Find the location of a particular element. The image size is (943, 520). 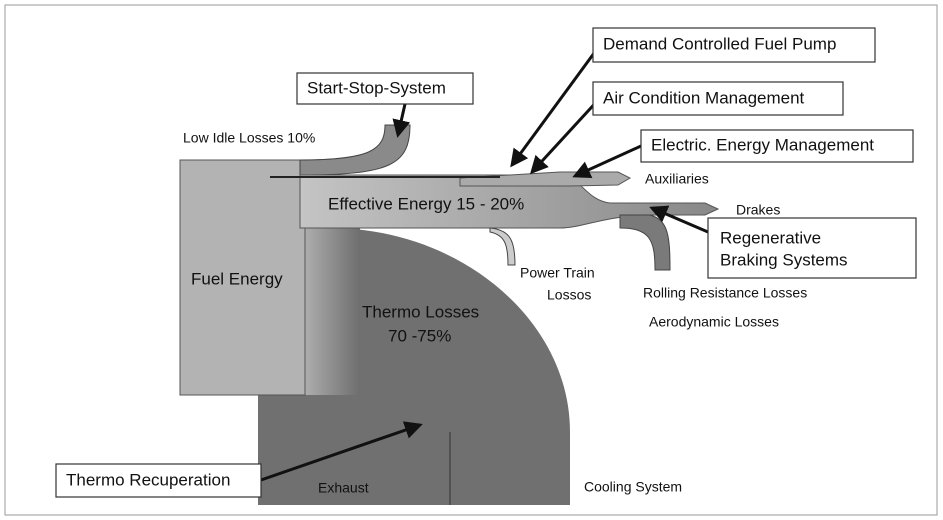

label: Power Train is located at coordinates (557, 273).